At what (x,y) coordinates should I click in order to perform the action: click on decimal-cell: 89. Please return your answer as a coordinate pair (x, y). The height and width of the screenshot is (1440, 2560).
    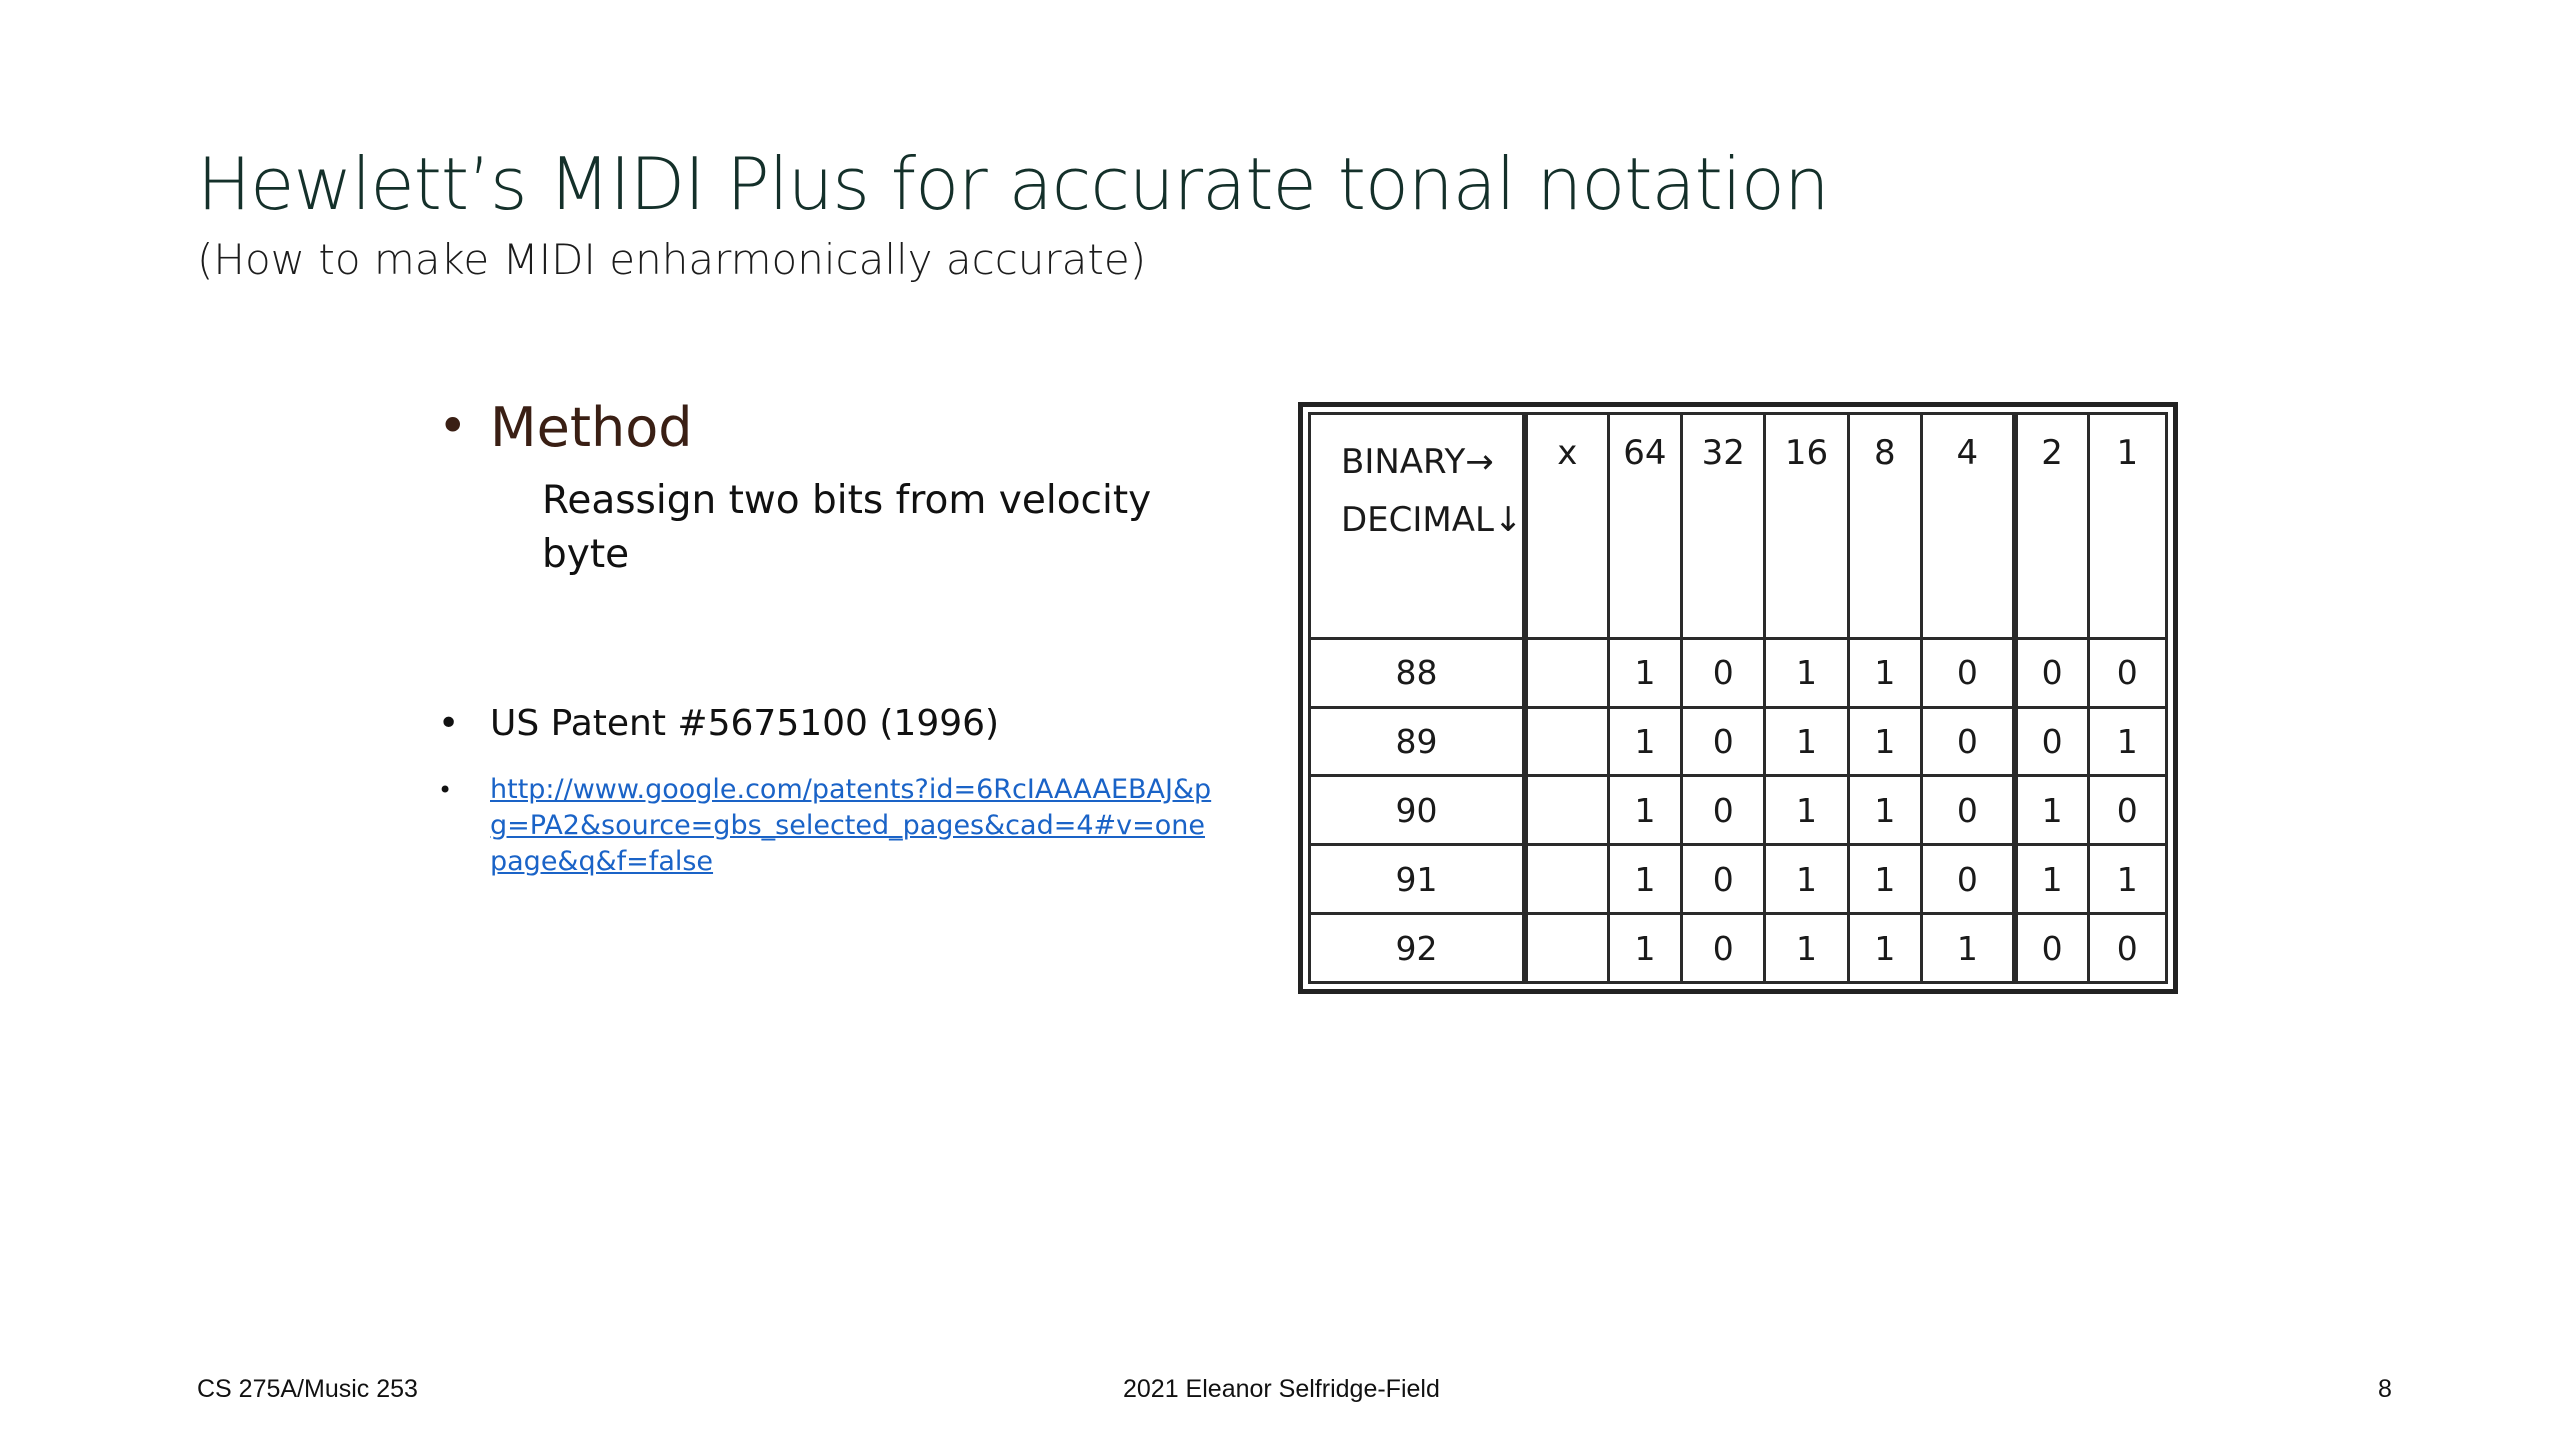
    Looking at the image, I should click on (1417, 741).